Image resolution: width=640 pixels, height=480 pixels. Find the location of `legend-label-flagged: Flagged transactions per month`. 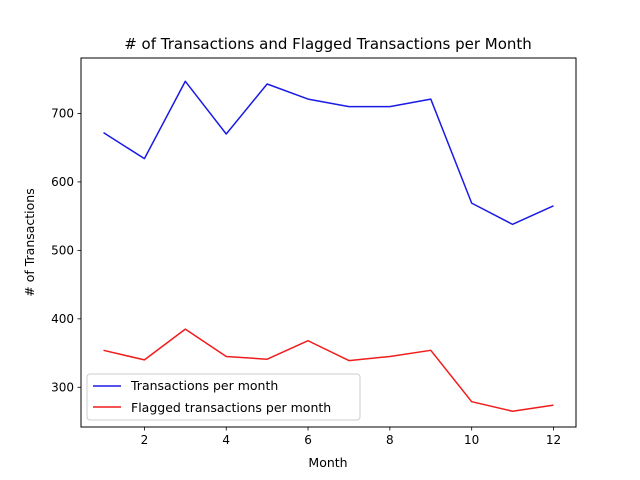

legend-label-flagged: Flagged transactions per month is located at coordinates (231, 407).